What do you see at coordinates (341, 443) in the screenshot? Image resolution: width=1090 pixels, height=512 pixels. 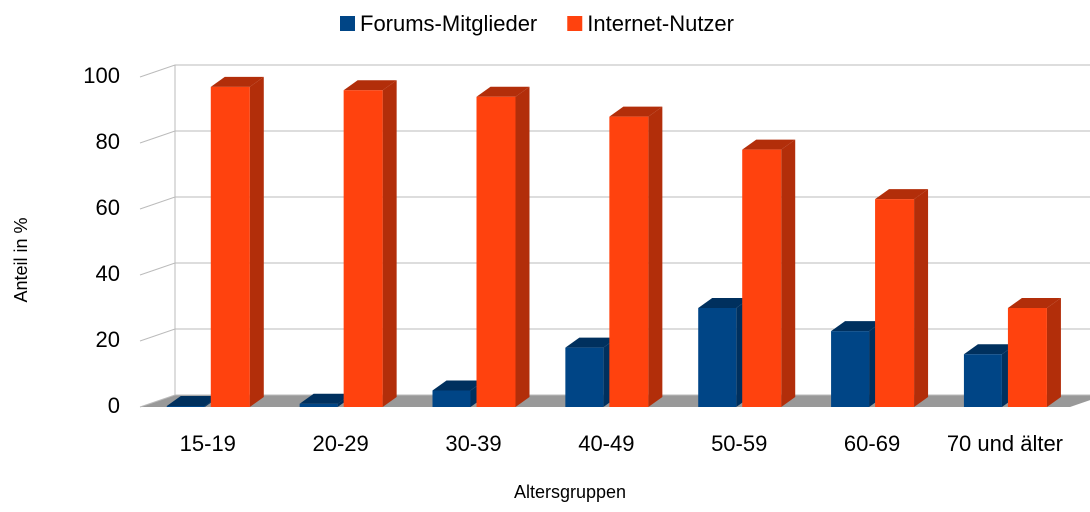 I see `x-tick-label: 20-29` at bounding box center [341, 443].